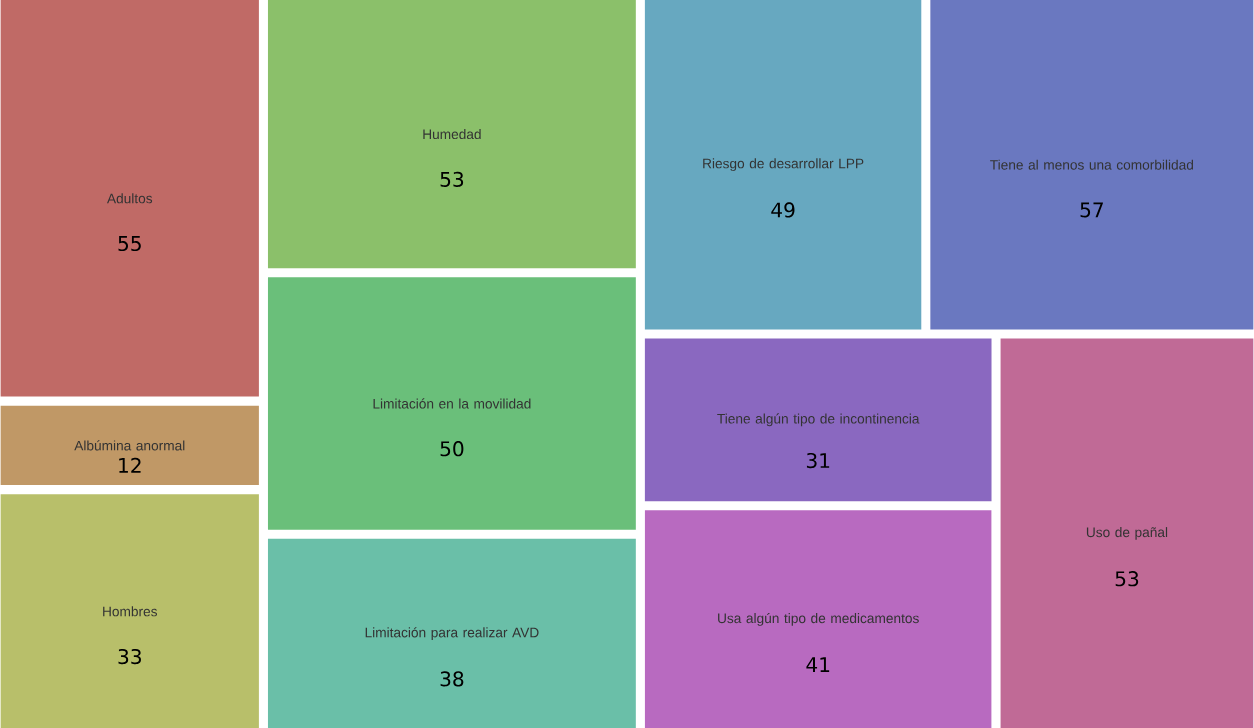 The height and width of the screenshot is (728, 1254). What do you see at coordinates (129, 656) in the screenshot?
I see `data-label: 33` at bounding box center [129, 656].